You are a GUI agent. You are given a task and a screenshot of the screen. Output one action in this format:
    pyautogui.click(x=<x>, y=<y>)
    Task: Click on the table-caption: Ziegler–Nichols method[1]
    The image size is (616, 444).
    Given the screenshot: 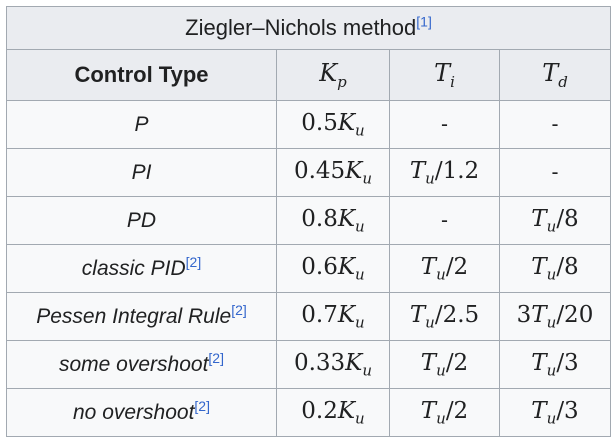 What is the action you would take?
    pyautogui.click(x=308, y=28)
    